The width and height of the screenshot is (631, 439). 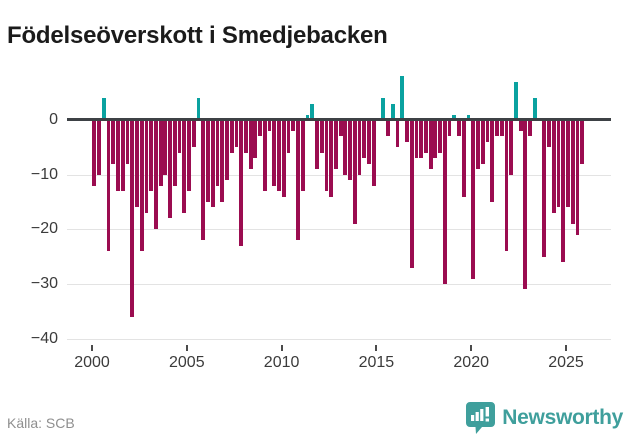 What do you see at coordinates (345, 147) in the screenshot?
I see `bar-2013Q2` at bounding box center [345, 147].